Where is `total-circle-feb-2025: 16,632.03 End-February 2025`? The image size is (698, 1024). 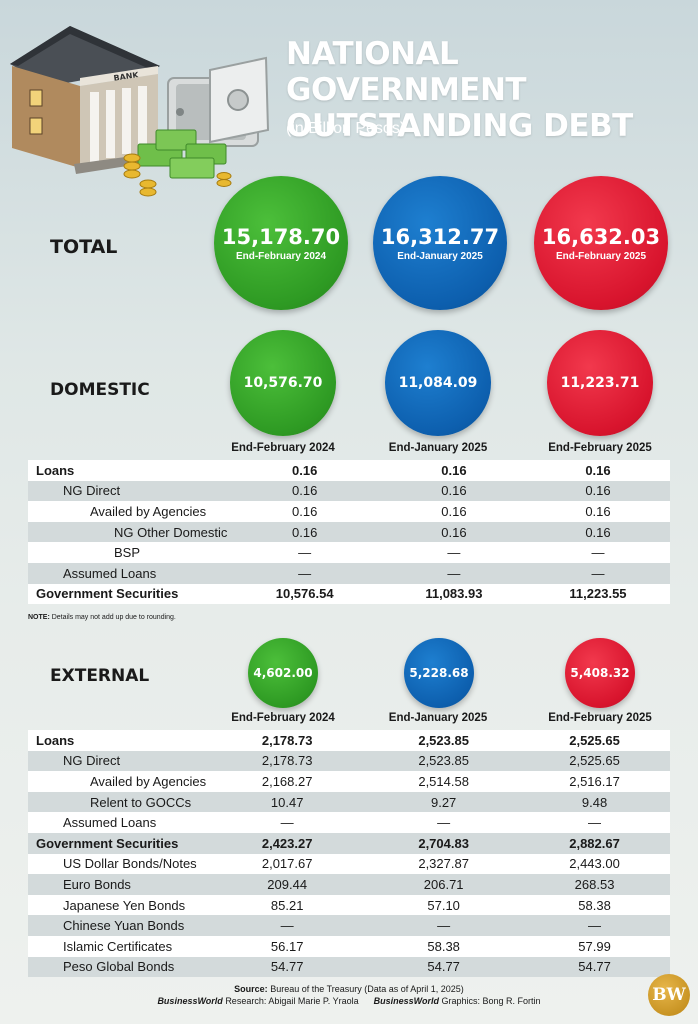 total-circle-feb-2025: 16,632.03 End-February 2025 is located at coordinates (601, 243).